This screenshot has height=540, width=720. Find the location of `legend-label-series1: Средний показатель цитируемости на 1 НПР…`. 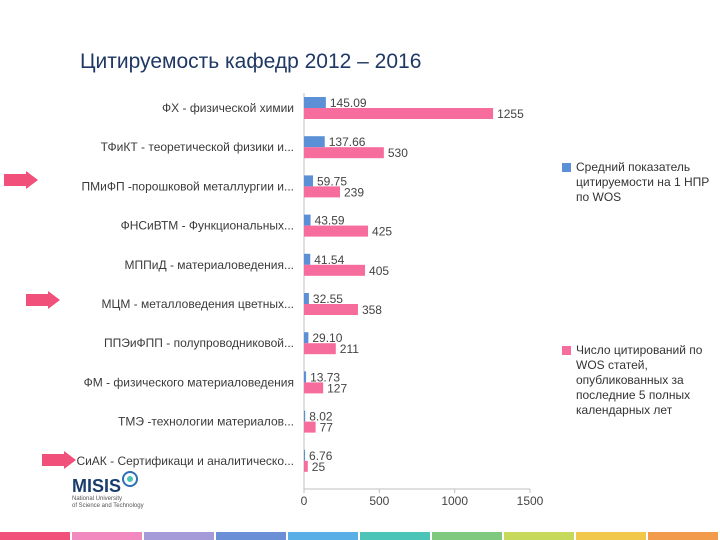

legend-label-series1: Средний показатель цитируемости на 1 НПР… is located at coordinates (643, 182).